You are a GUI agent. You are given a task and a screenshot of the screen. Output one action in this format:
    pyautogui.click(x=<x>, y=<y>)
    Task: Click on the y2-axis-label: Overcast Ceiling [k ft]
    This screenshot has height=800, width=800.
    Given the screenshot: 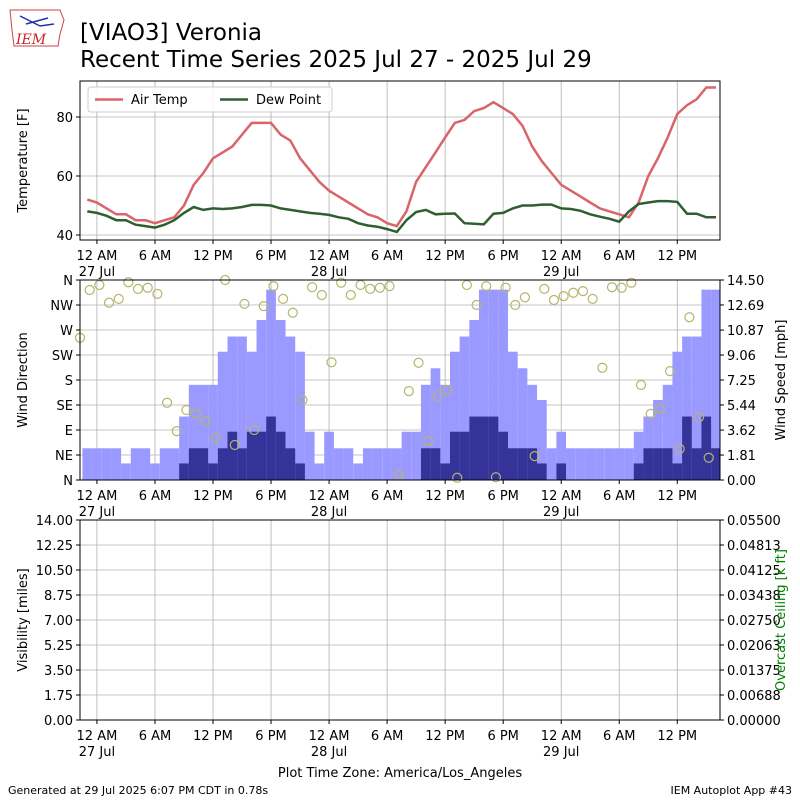 What is the action you would take?
    pyautogui.click(x=781, y=620)
    